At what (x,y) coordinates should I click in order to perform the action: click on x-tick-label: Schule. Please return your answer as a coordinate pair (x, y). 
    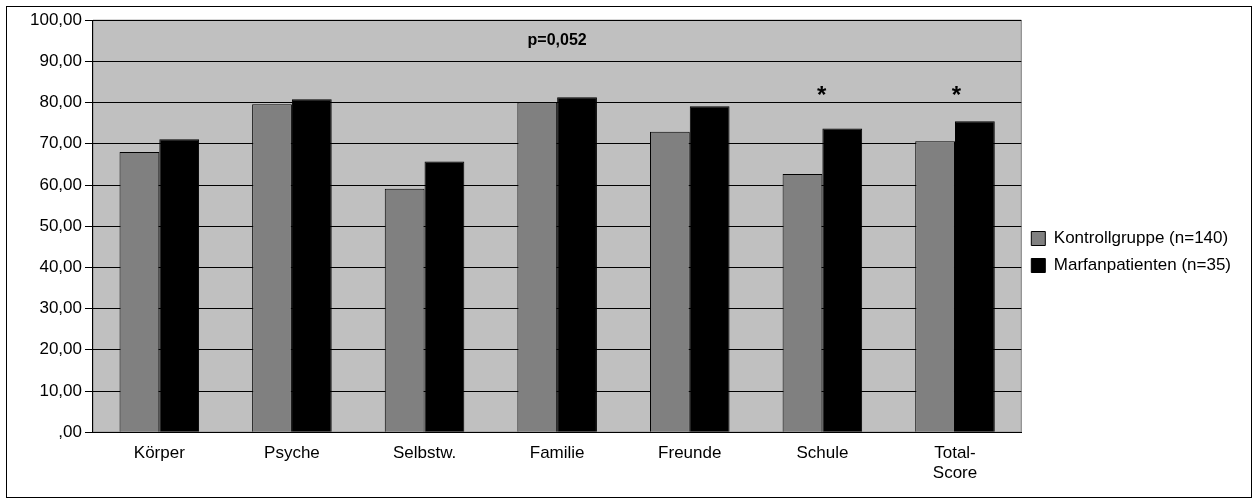
    Looking at the image, I should click on (822, 453).